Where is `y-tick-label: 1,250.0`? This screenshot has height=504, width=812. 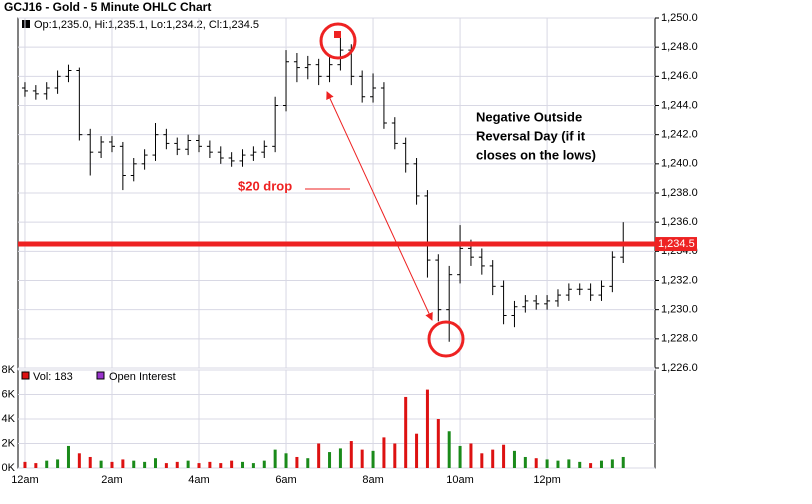 y-tick-label: 1,250.0 is located at coordinates (679, 18).